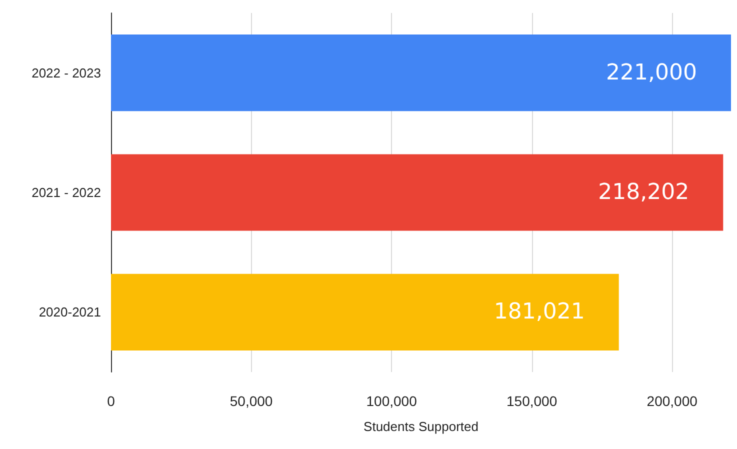  Describe the element at coordinates (66, 192) in the screenshot. I see `y-tick-label: 2021 - 2022` at that location.